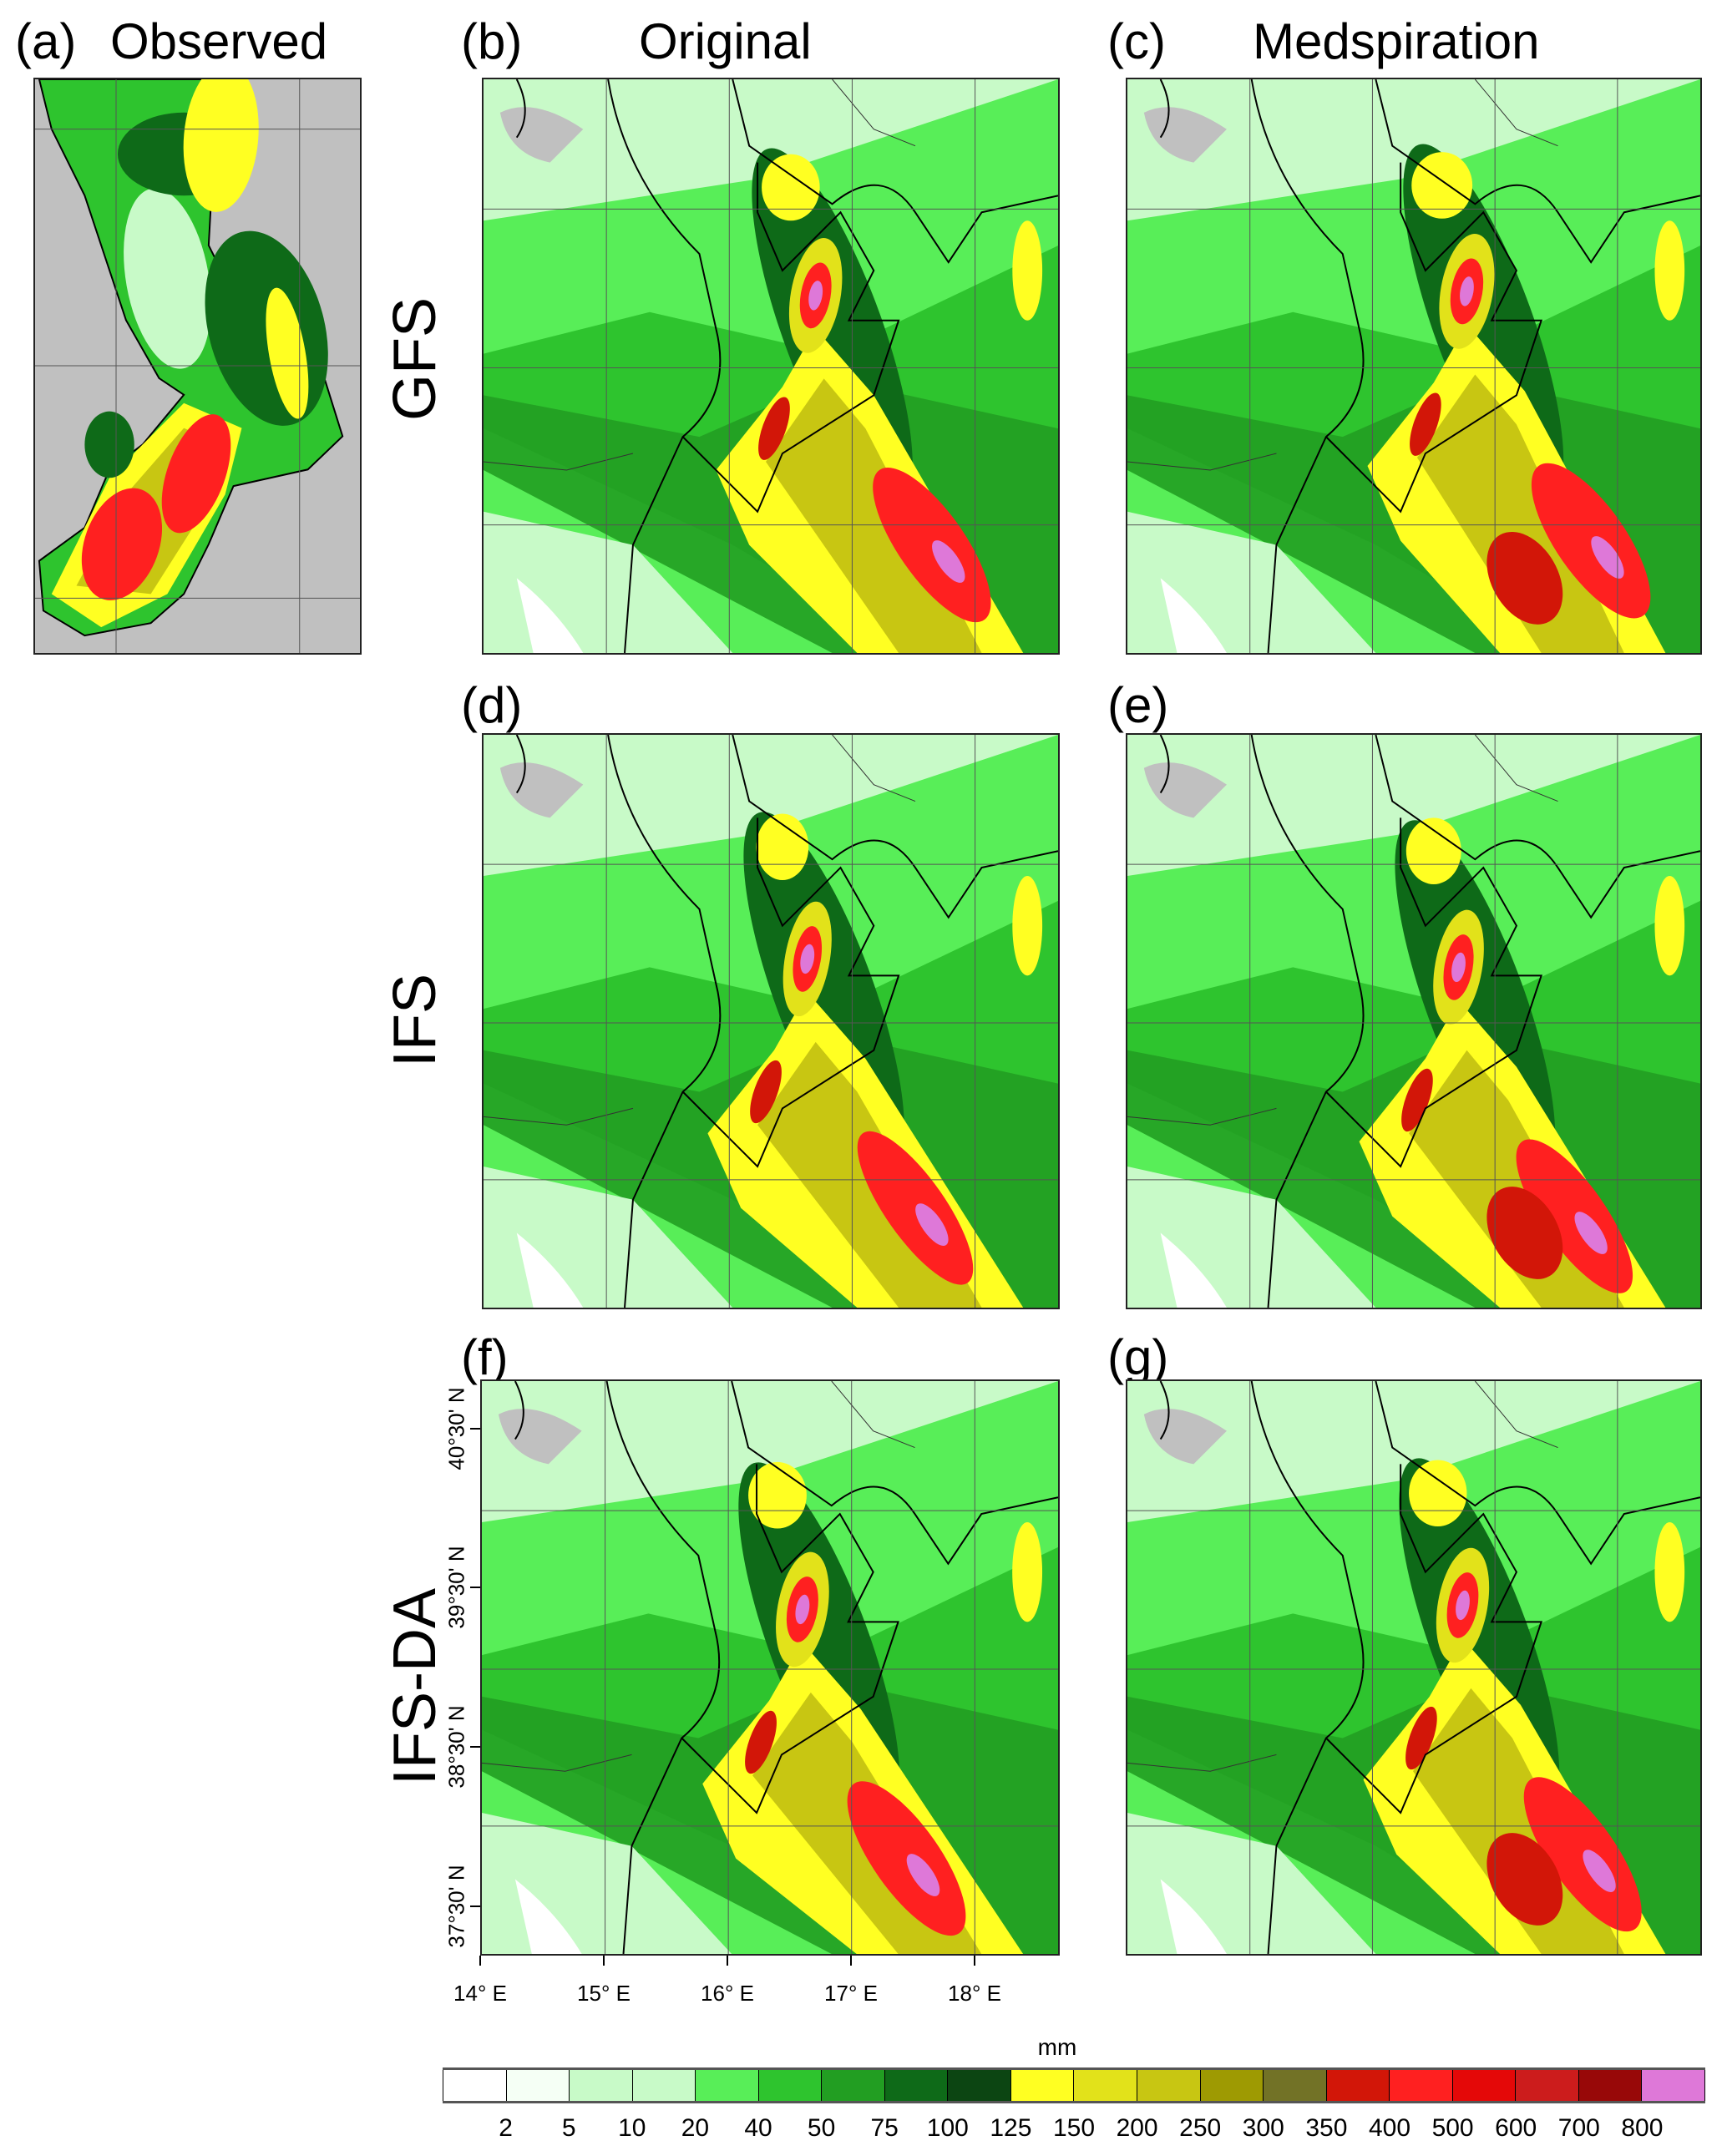  I want to click on x-tick-label: 16° E, so click(727, 1993).